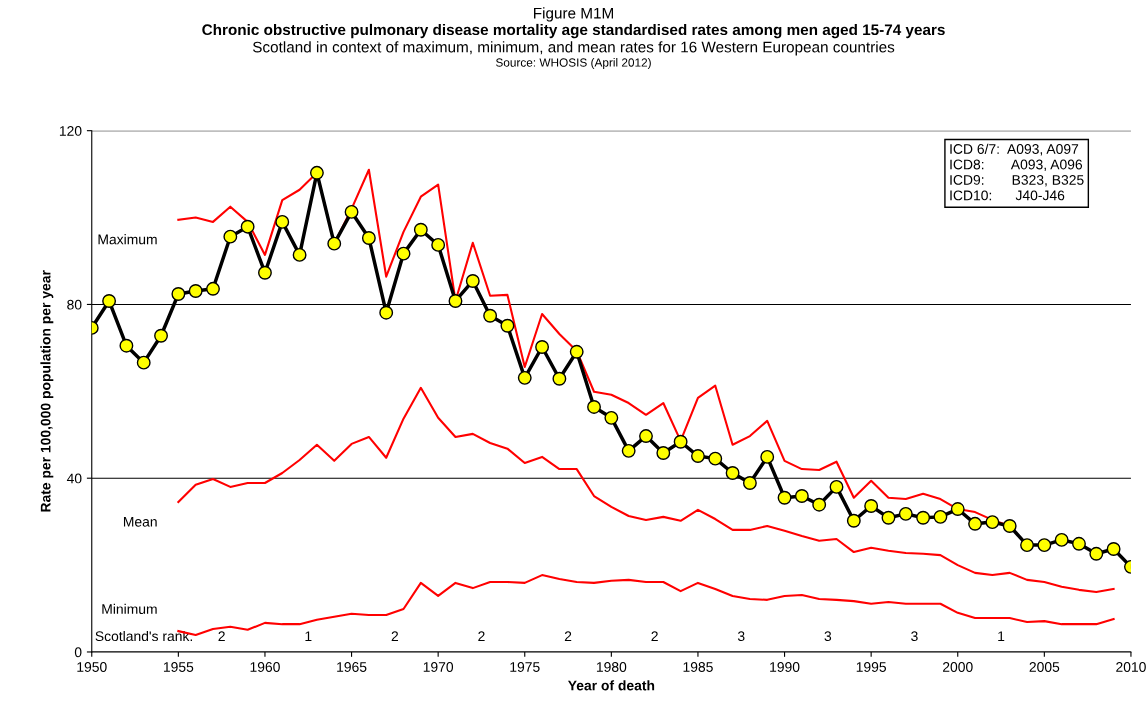 The height and width of the screenshot is (722, 1147). What do you see at coordinates (47, 391) in the screenshot?
I see `y-axis-title: Rate per 100,000 population per year` at bounding box center [47, 391].